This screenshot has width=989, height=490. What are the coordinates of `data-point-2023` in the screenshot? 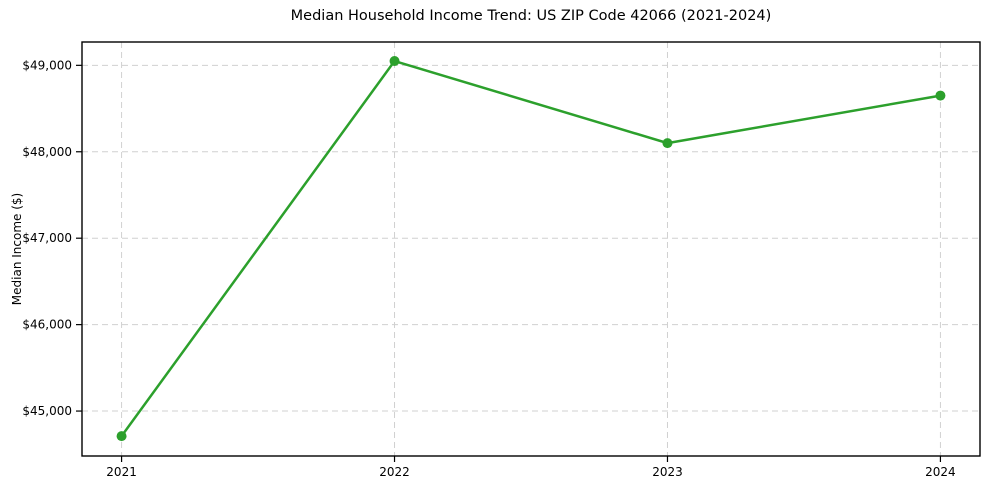 It's located at (667, 143).